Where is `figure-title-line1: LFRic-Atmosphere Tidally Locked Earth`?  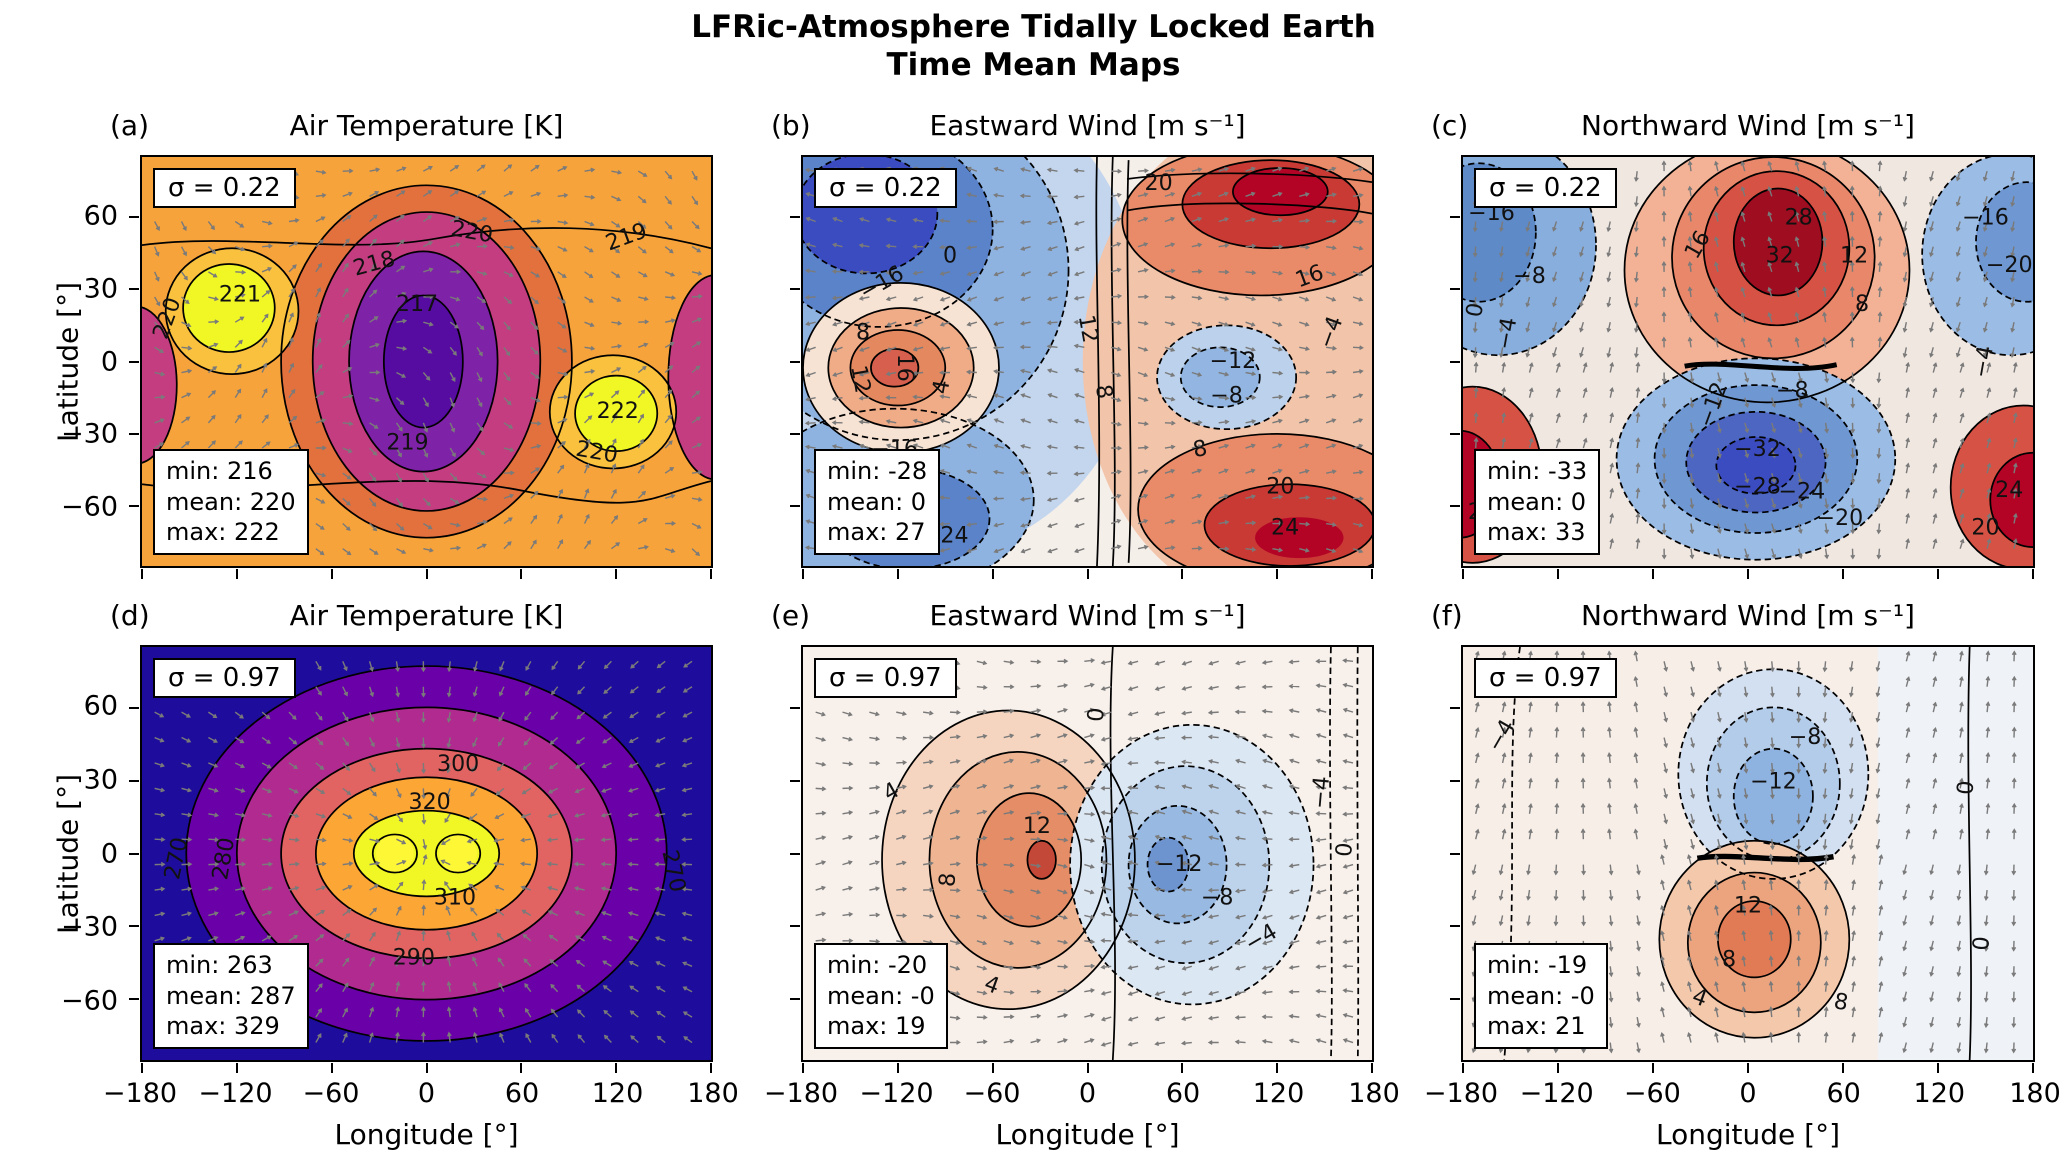
figure-title-line1: LFRic-Atmosphere Tidally Locked Earth is located at coordinates (1033, 27).